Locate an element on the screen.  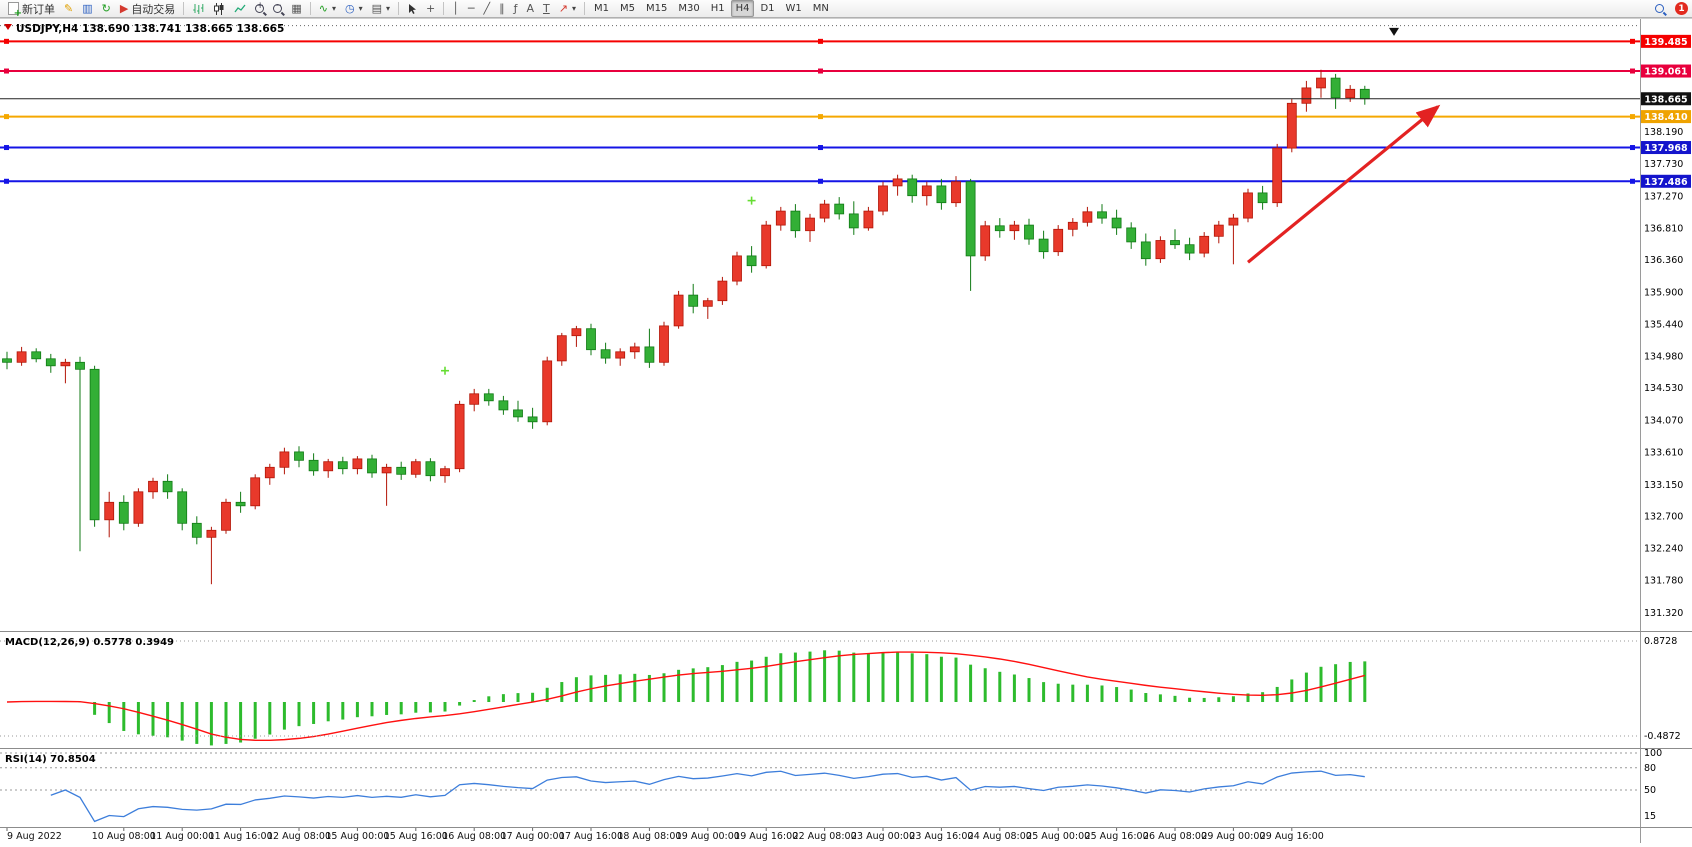
svg-text: 137.968 is located at coordinates (1666, 148).